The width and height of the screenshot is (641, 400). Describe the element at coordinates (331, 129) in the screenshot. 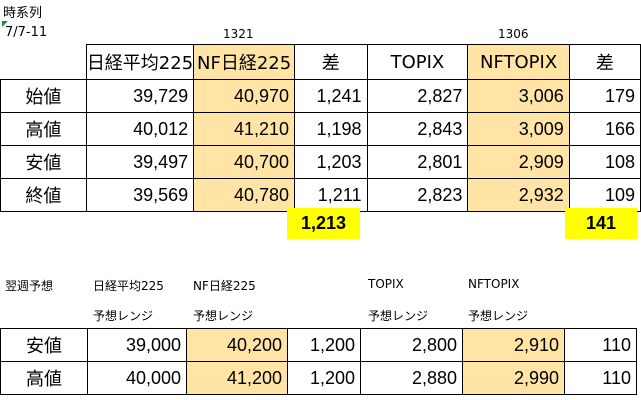

I see `diff1-value: 1,198` at that location.